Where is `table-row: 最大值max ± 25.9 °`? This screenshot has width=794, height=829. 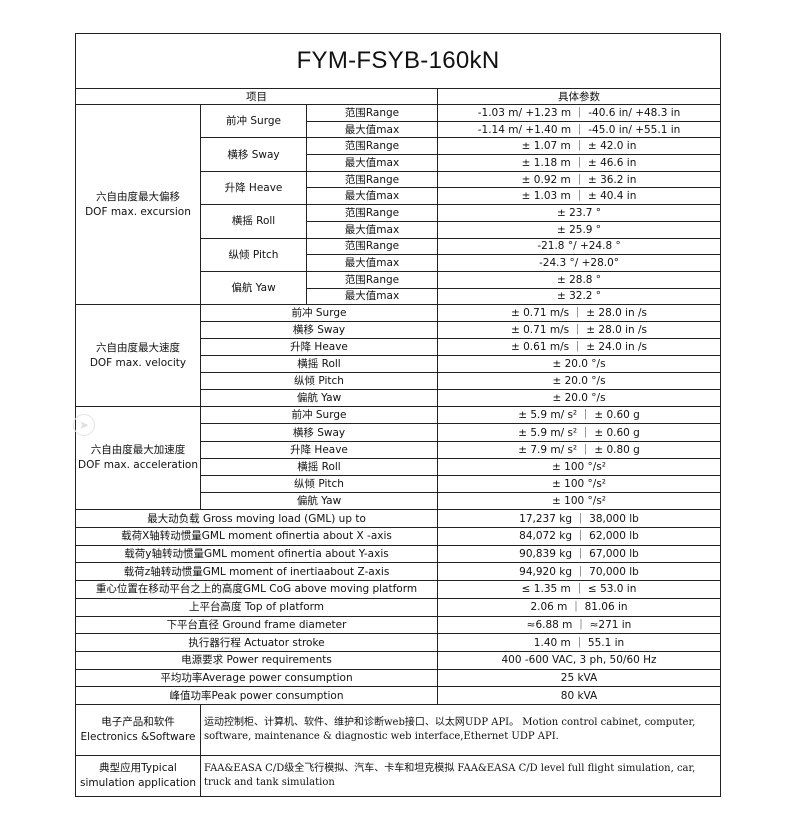
table-row: 最大值max ± 25.9 ° is located at coordinates (399, 229).